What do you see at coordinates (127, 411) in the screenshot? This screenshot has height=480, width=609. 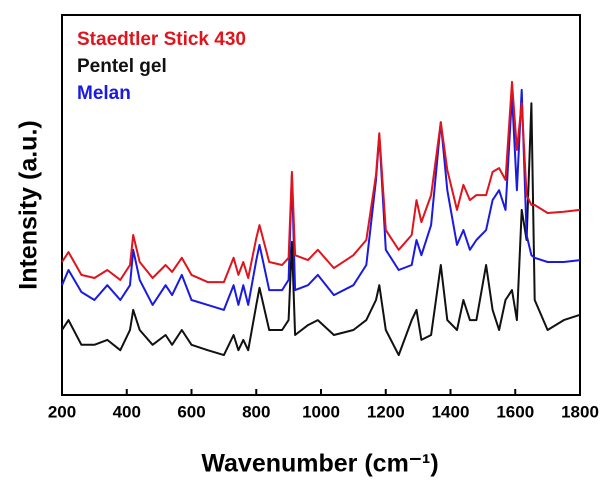 I see `x-tick-label: 400` at bounding box center [127, 411].